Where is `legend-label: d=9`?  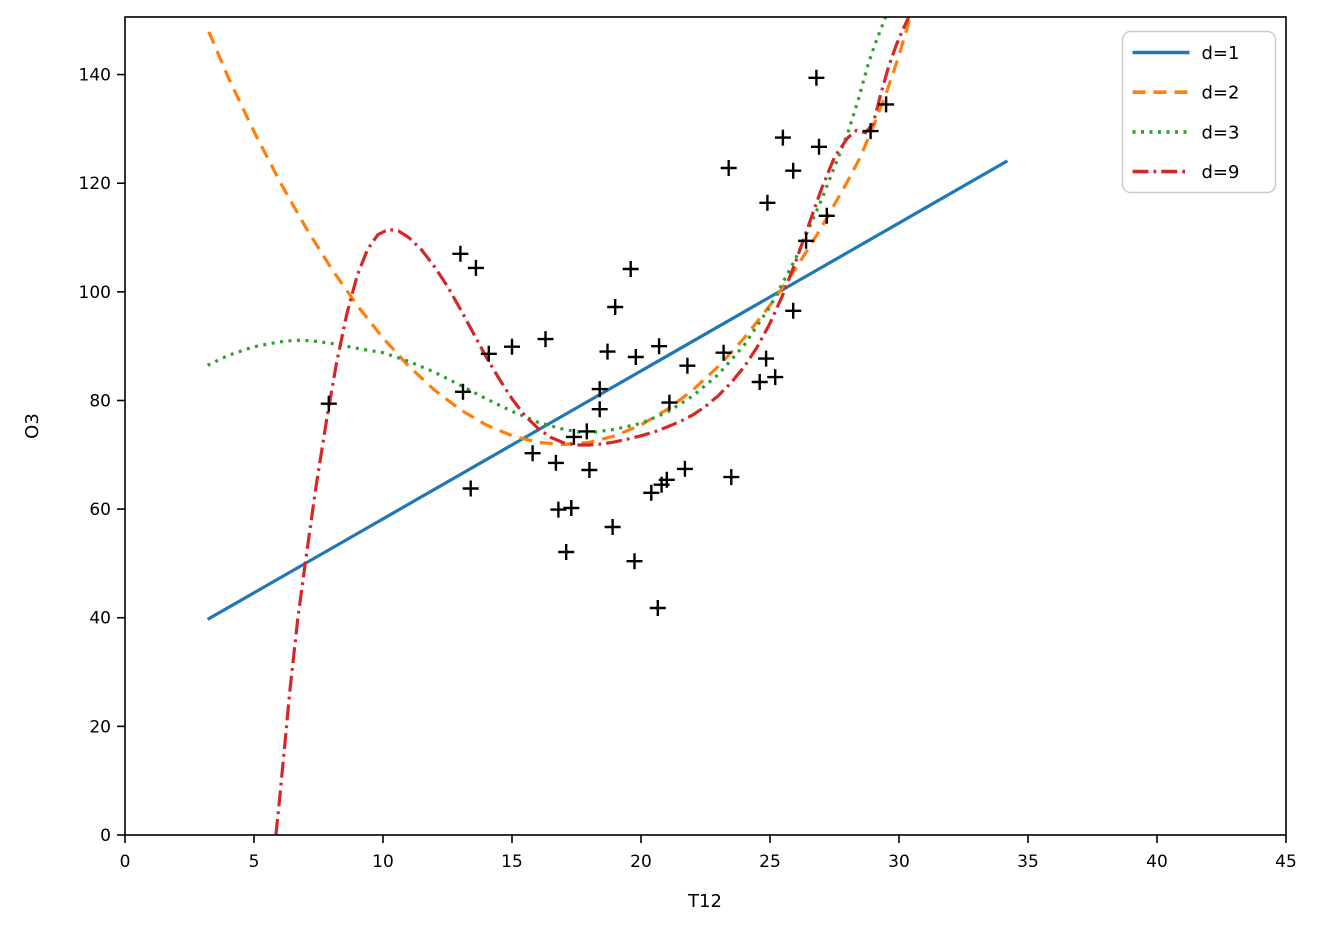 legend-label: d=9 is located at coordinates (1221, 172).